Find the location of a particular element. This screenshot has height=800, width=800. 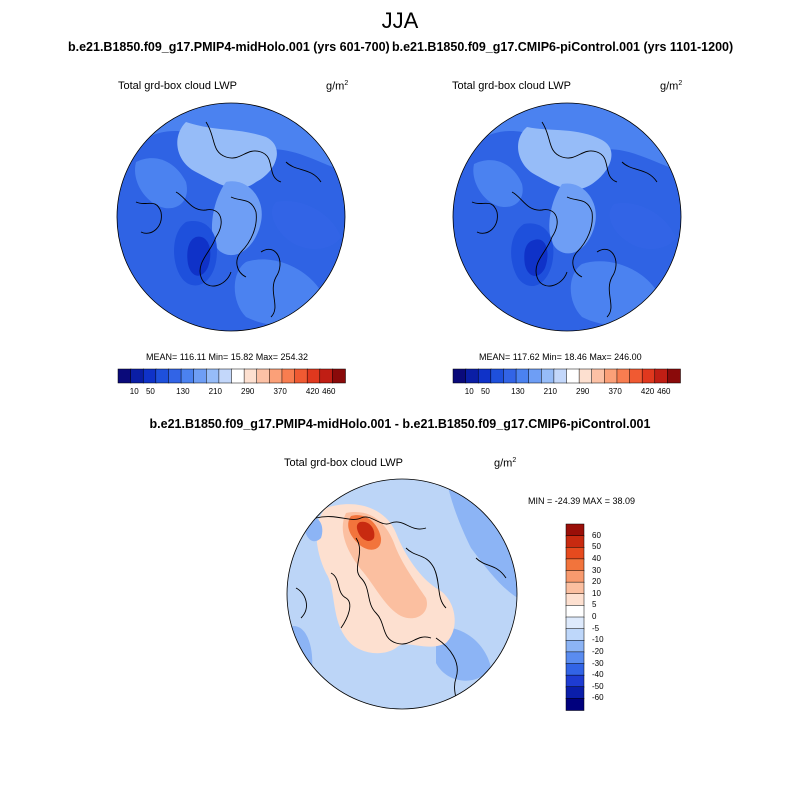

figure-title: JJA is located at coordinates (400, 20).